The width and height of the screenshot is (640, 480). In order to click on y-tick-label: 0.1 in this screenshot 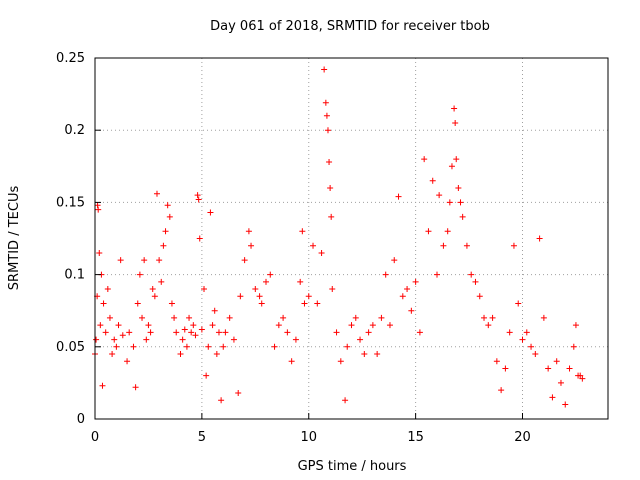, I will do `click(74, 275)`.